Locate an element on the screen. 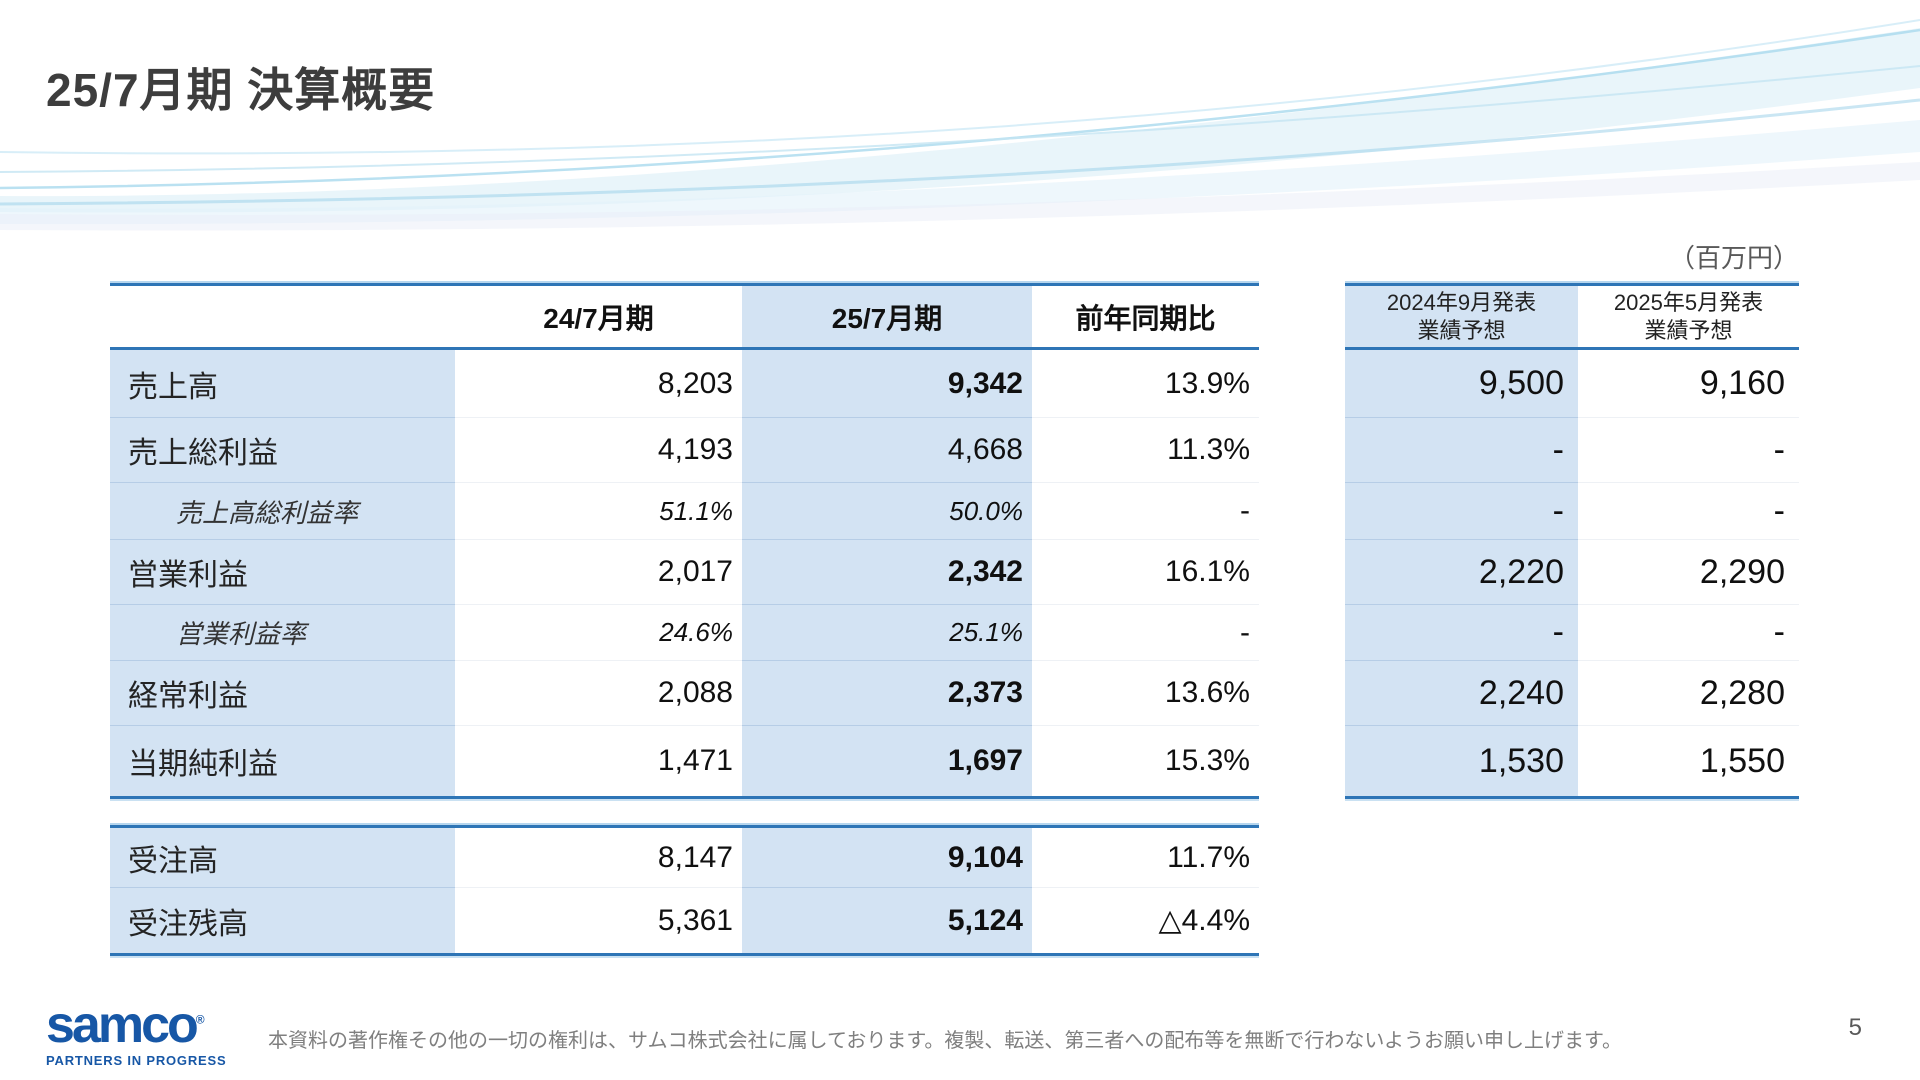 Image resolution: width=1920 pixels, height=1080 pixels. row-label: 売上総利益 is located at coordinates (282, 450).